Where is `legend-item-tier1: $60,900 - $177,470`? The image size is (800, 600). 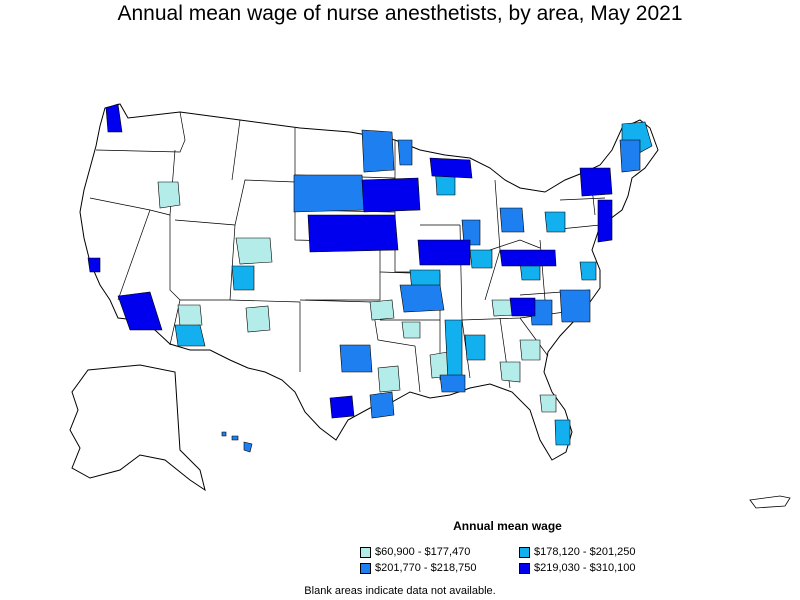 legend-item-tier1: $60,900 - $177,470 is located at coordinates (415, 552).